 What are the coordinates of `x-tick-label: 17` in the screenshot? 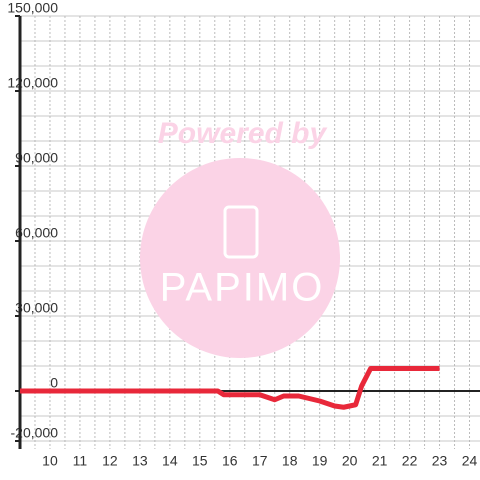 It's located at (260, 461).